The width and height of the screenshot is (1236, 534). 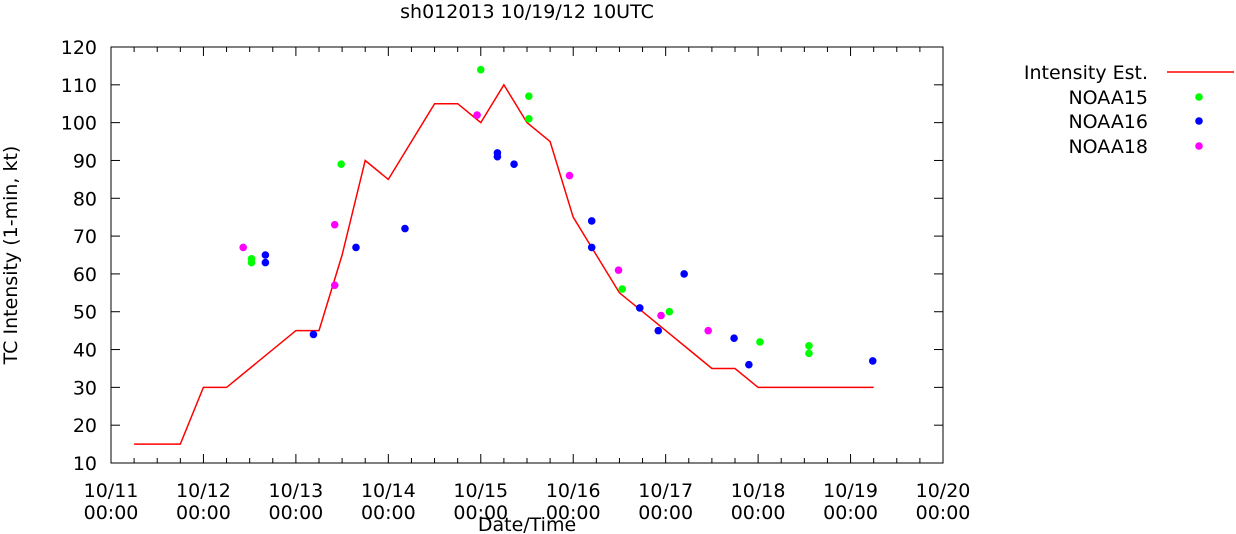 I want to click on x-tick-label-date: 10/14, so click(x=388, y=491).